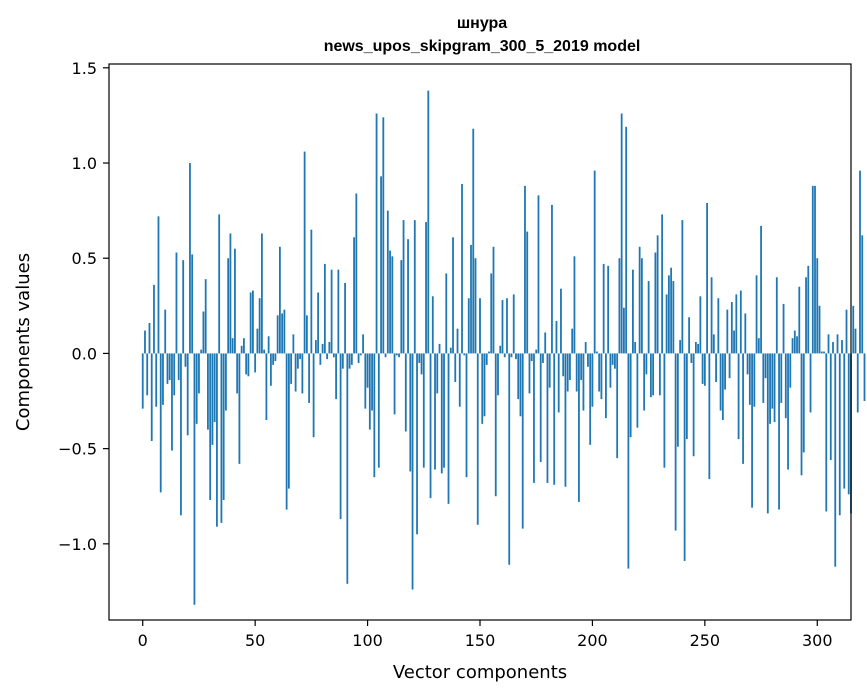 The height and width of the screenshot is (696, 867). I want to click on x-tick-label: 100, so click(367, 640).